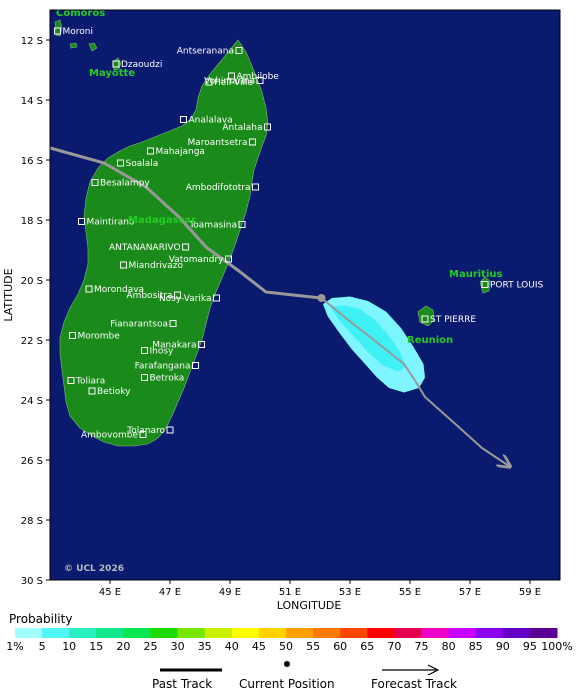  I want to click on x-tick-label: 57 E, so click(470, 592).